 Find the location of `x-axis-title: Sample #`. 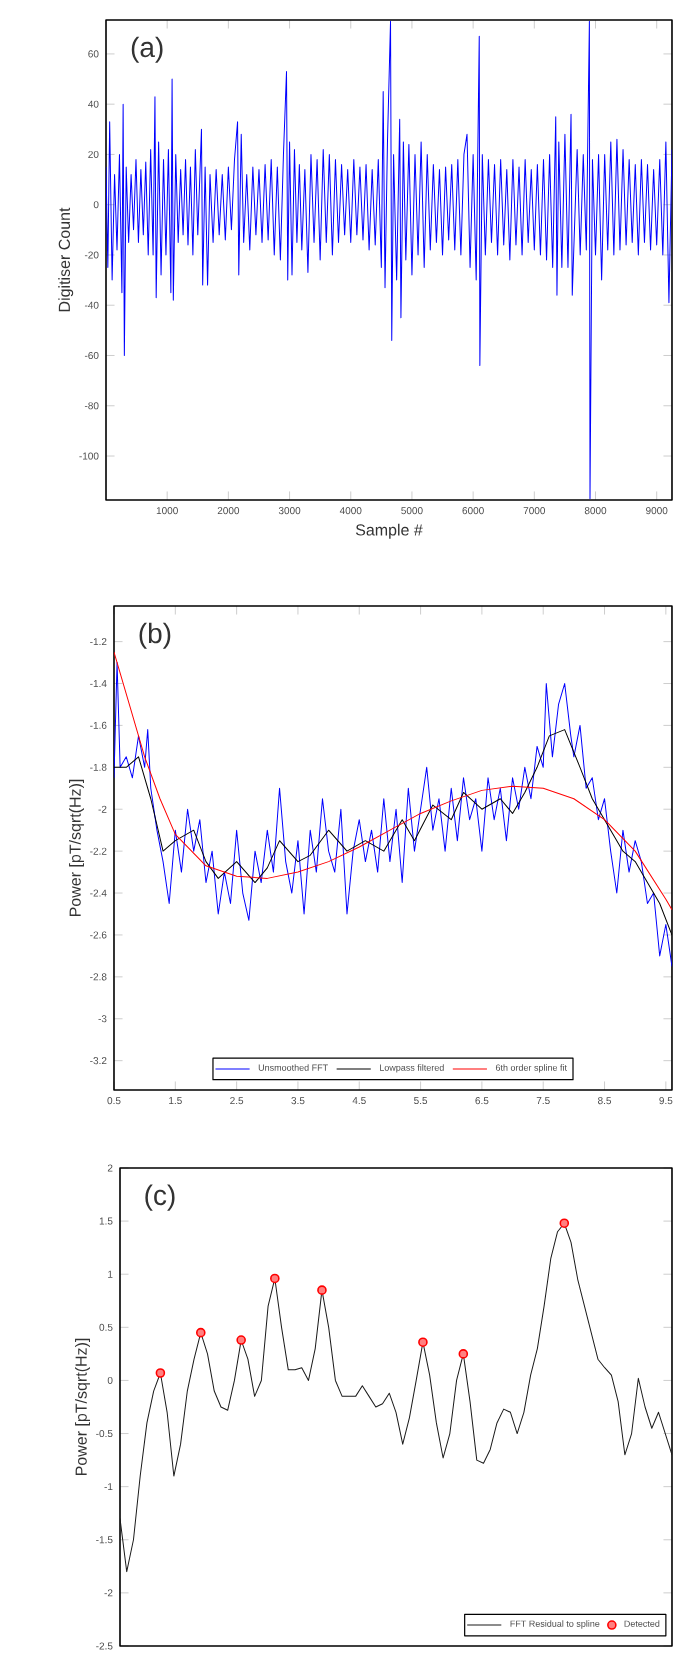

x-axis-title: Sample # is located at coordinates (389, 531).